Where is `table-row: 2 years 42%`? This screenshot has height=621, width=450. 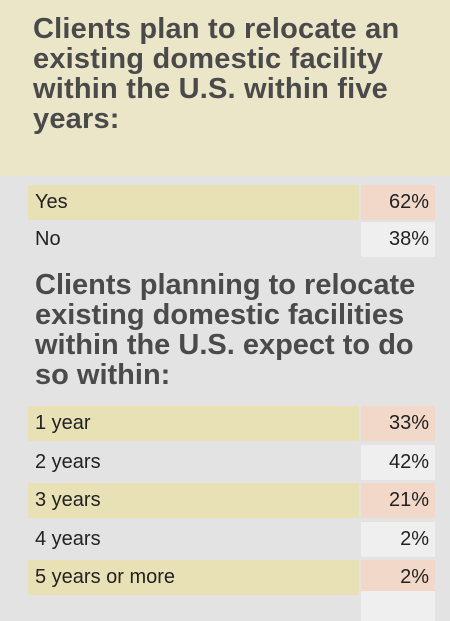
table-row: 2 years 42% is located at coordinates (231, 462).